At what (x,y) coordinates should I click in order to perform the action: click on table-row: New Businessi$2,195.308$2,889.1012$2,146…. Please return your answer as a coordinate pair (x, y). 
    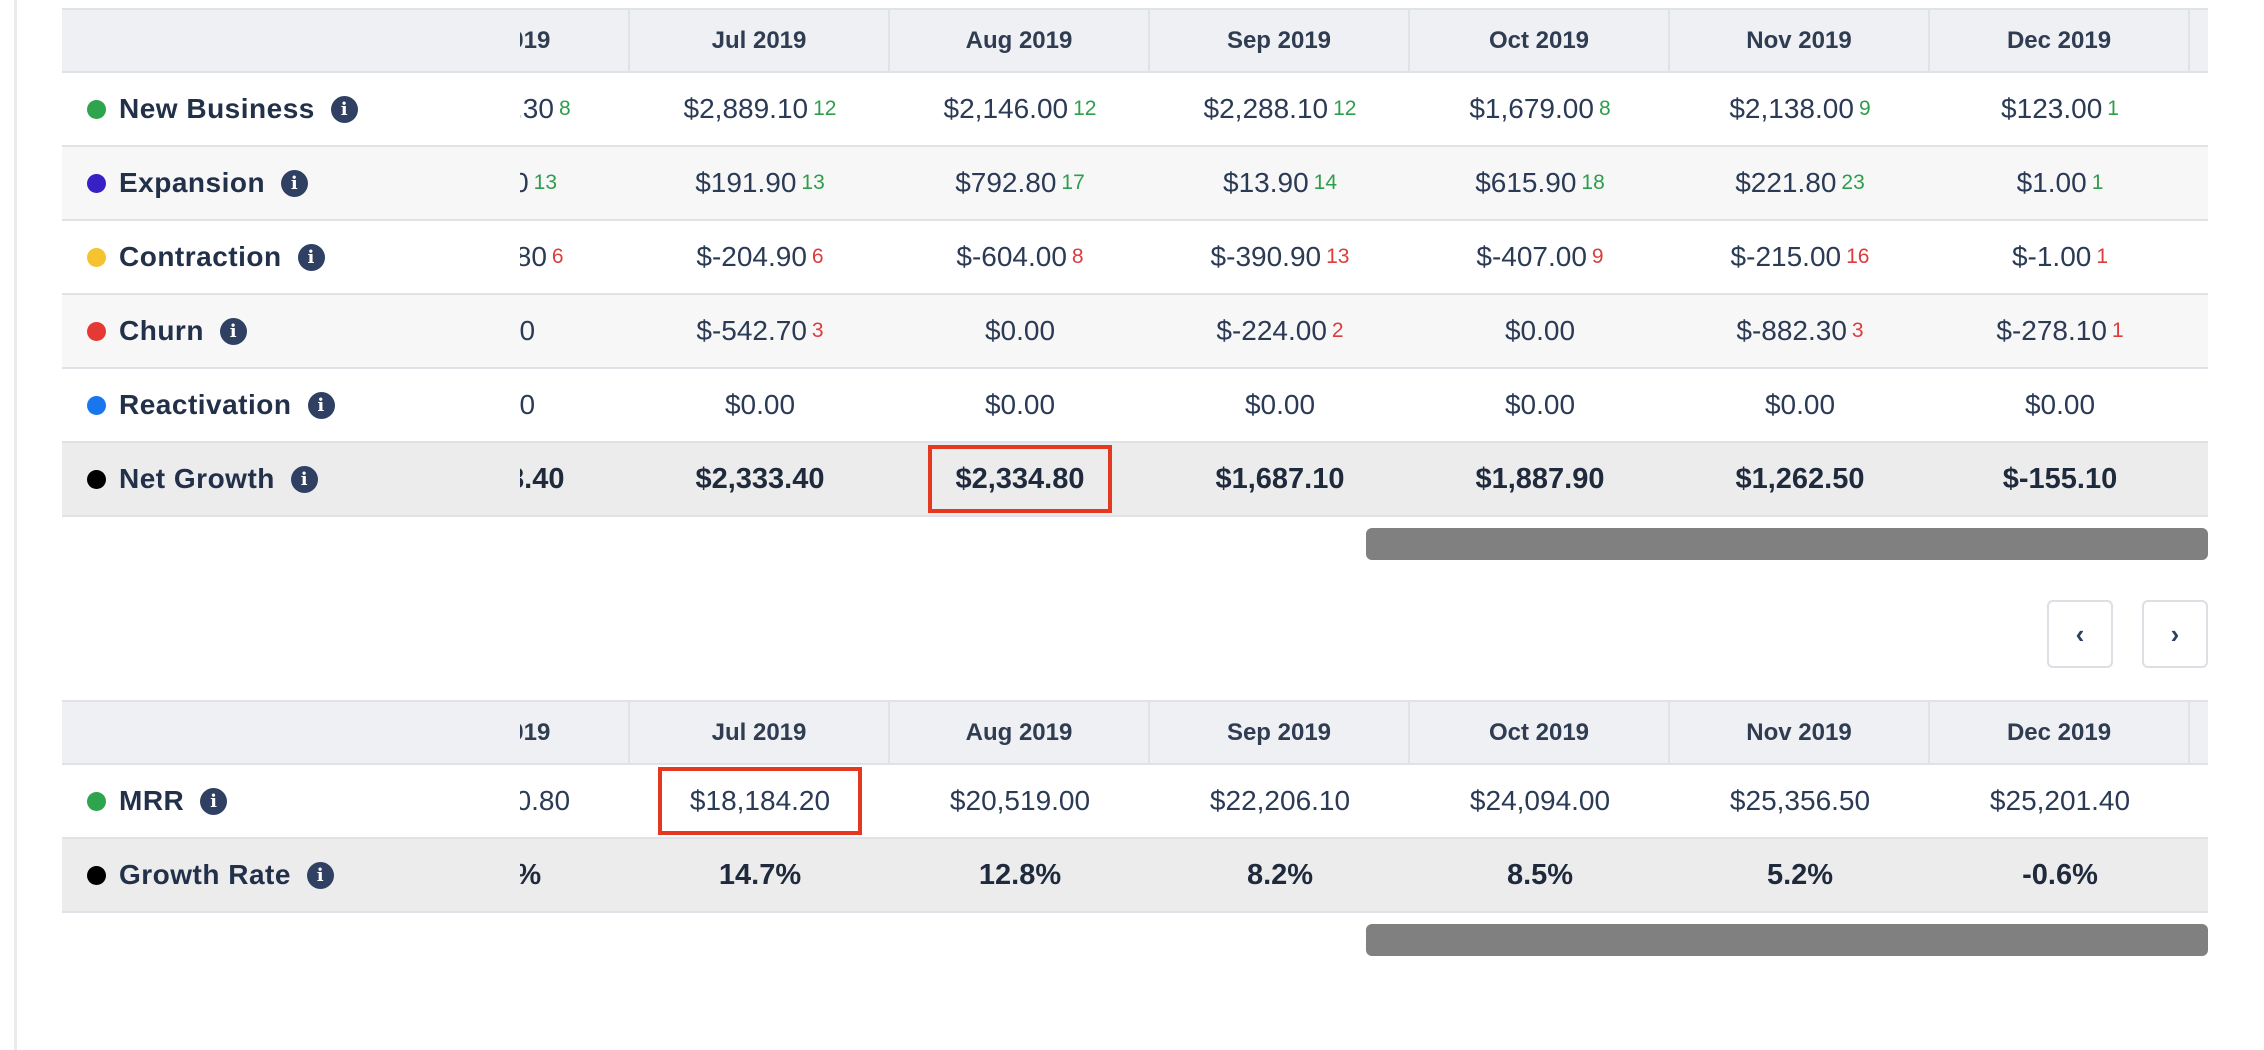
    Looking at the image, I should click on (1135, 110).